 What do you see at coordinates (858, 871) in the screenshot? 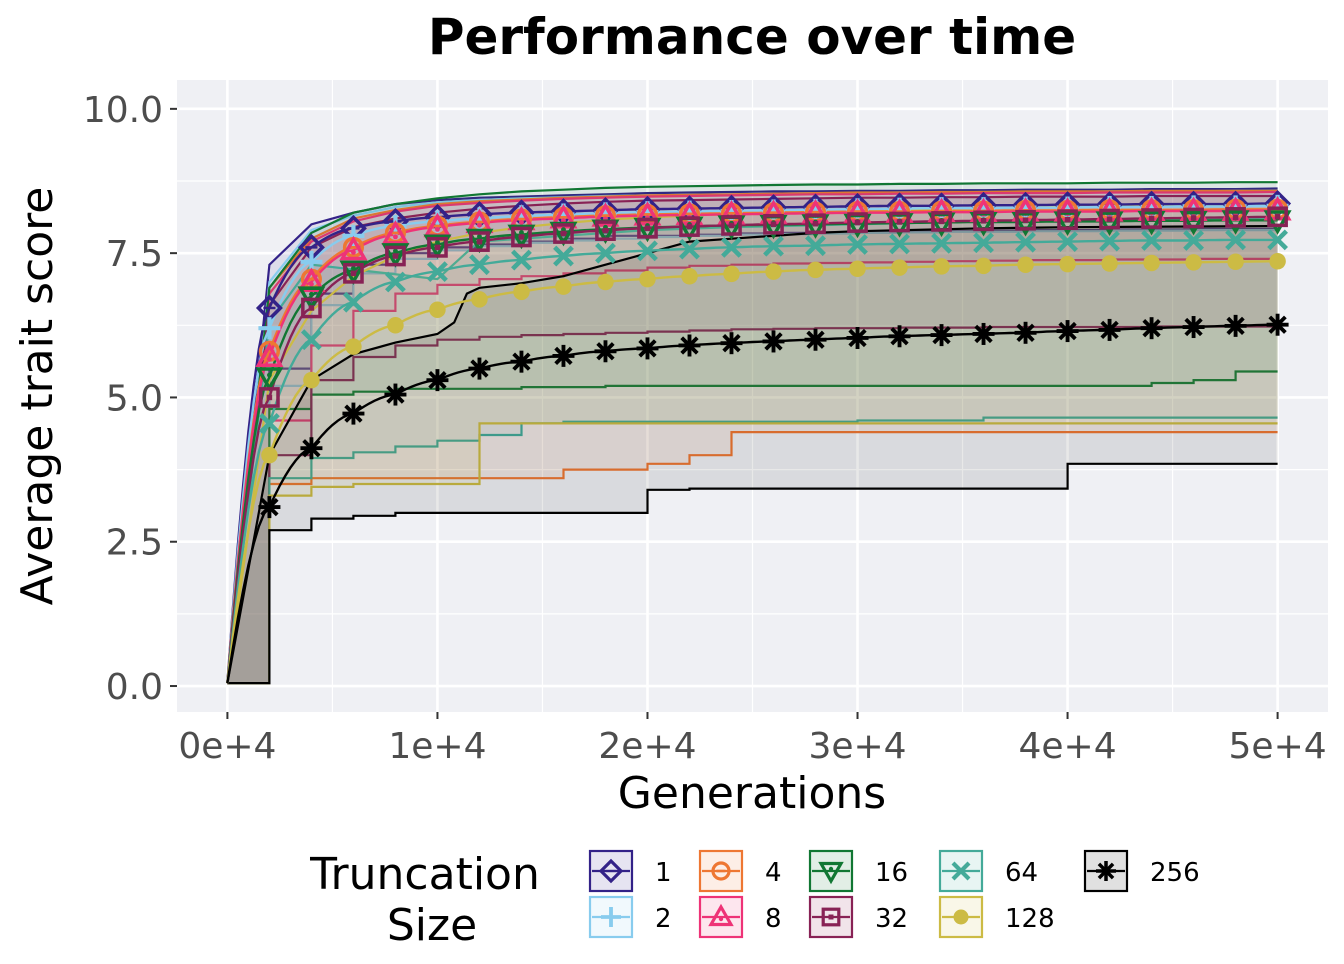
I see `legend-item-16: 16` at bounding box center [858, 871].